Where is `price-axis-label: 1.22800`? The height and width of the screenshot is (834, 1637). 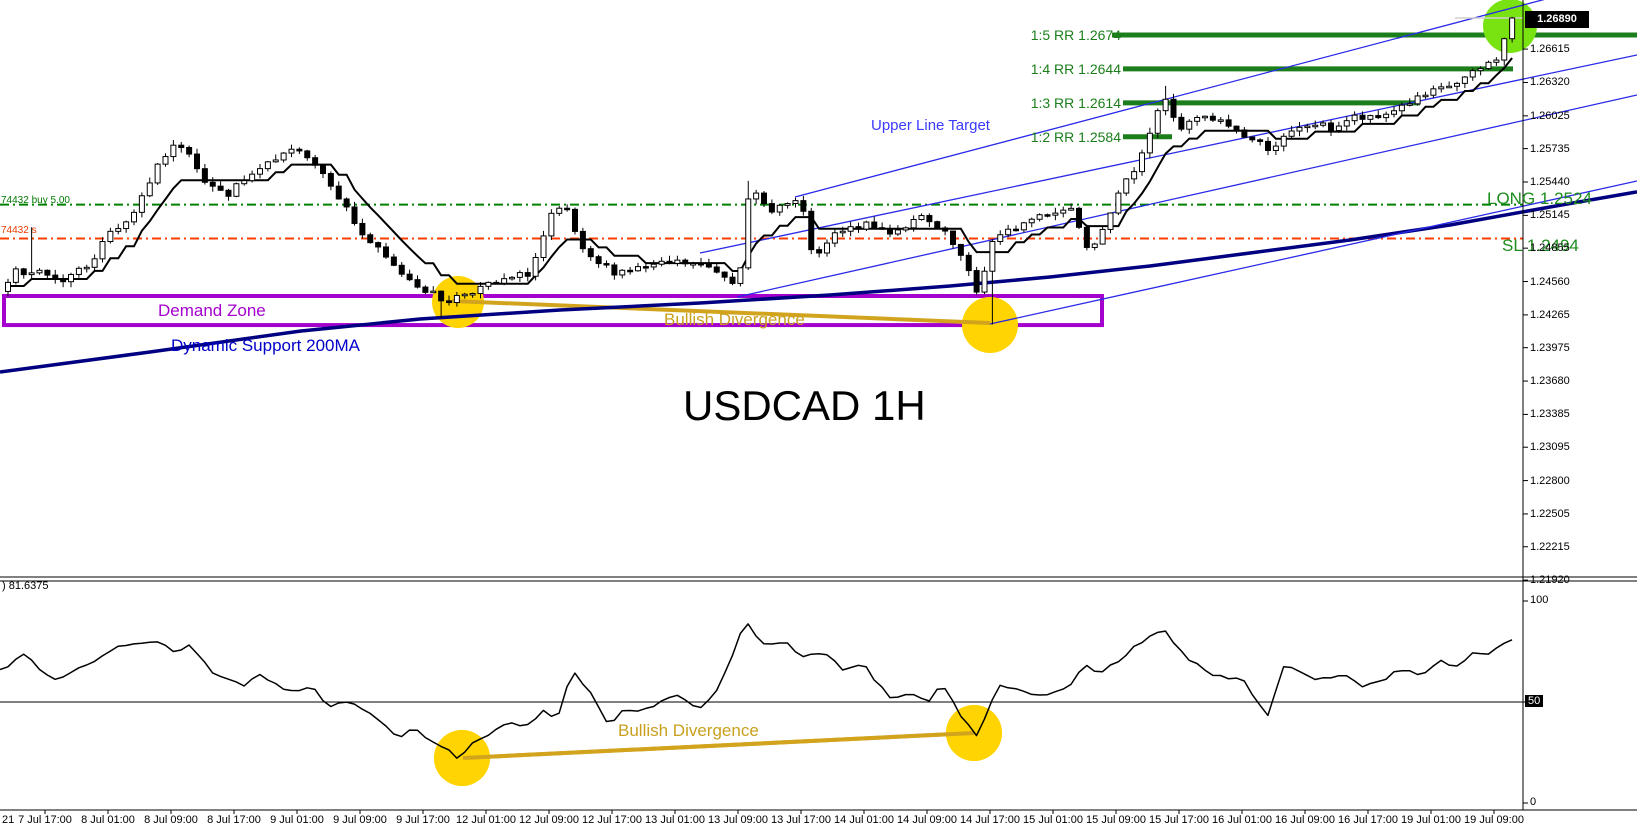 price-axis-label: 1.22800 is located at coordinates (1550, 480).